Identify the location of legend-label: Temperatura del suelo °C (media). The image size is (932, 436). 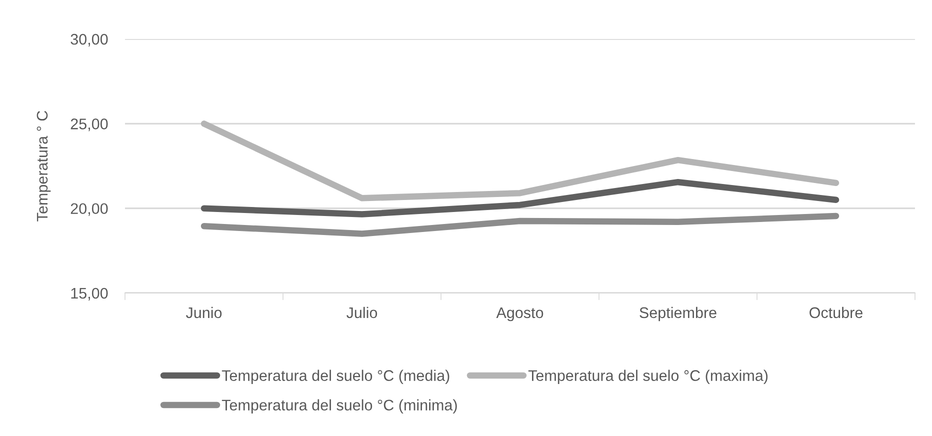
(336, 377).